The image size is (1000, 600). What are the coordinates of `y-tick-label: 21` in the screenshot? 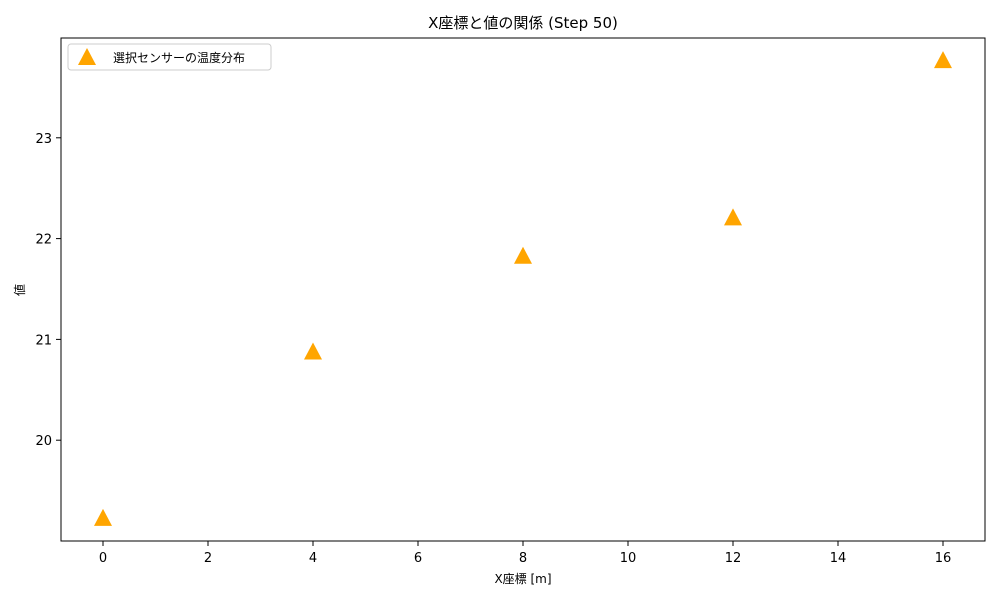 It's located at (43, 340).